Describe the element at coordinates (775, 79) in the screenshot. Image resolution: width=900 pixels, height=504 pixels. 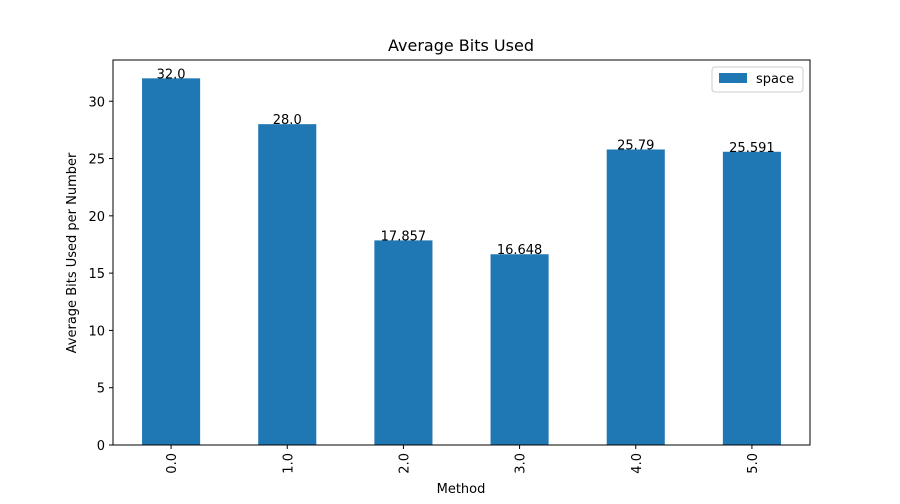
I see `legend-label: space` at that location.